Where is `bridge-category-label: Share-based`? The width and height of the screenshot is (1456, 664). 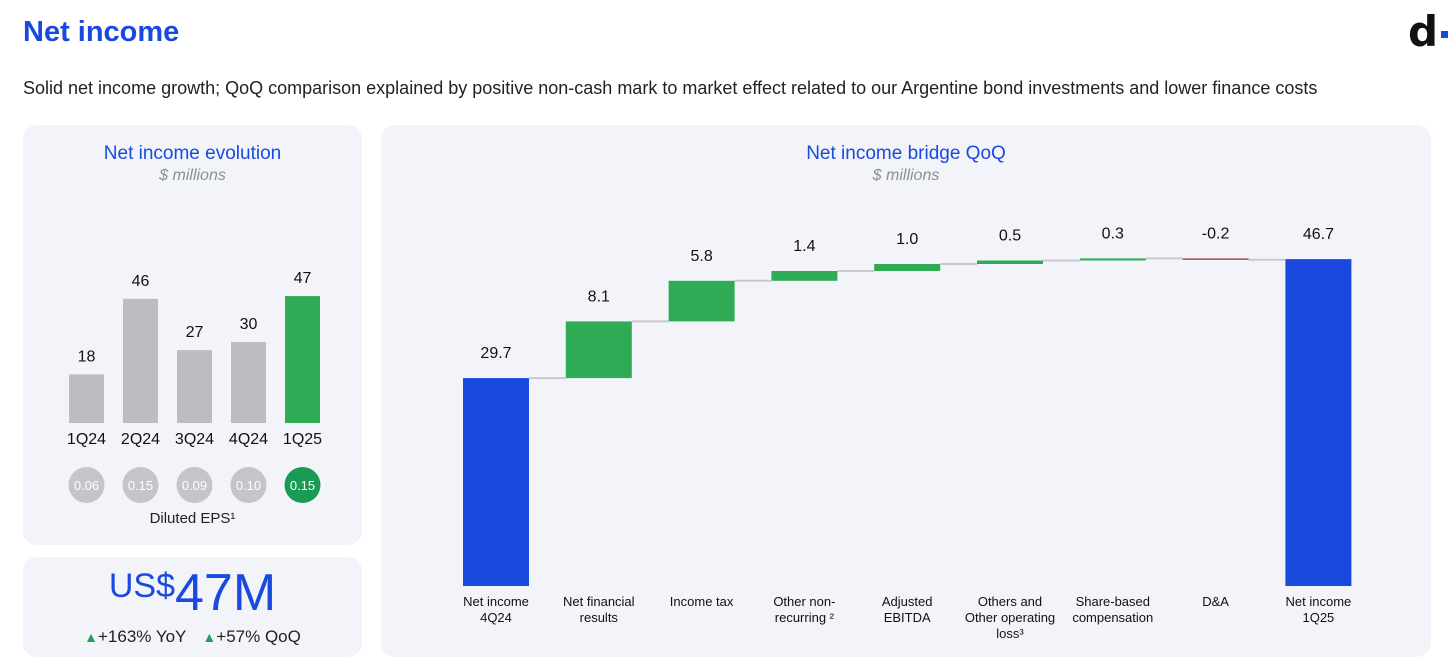 bridge-category-label: Share-based is located at coordinates (1113, 601).